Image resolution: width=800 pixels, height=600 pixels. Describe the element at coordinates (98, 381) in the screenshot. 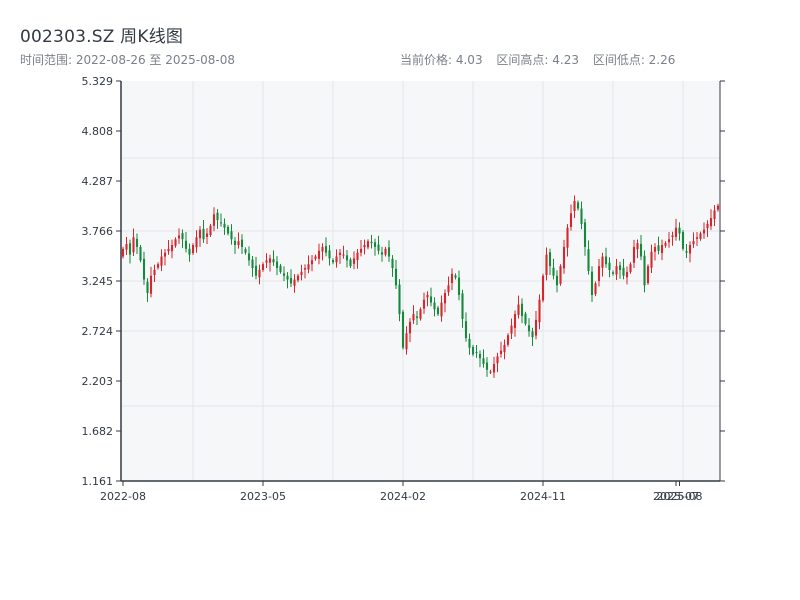

I see `y-tick-label: 2.203` at that location.